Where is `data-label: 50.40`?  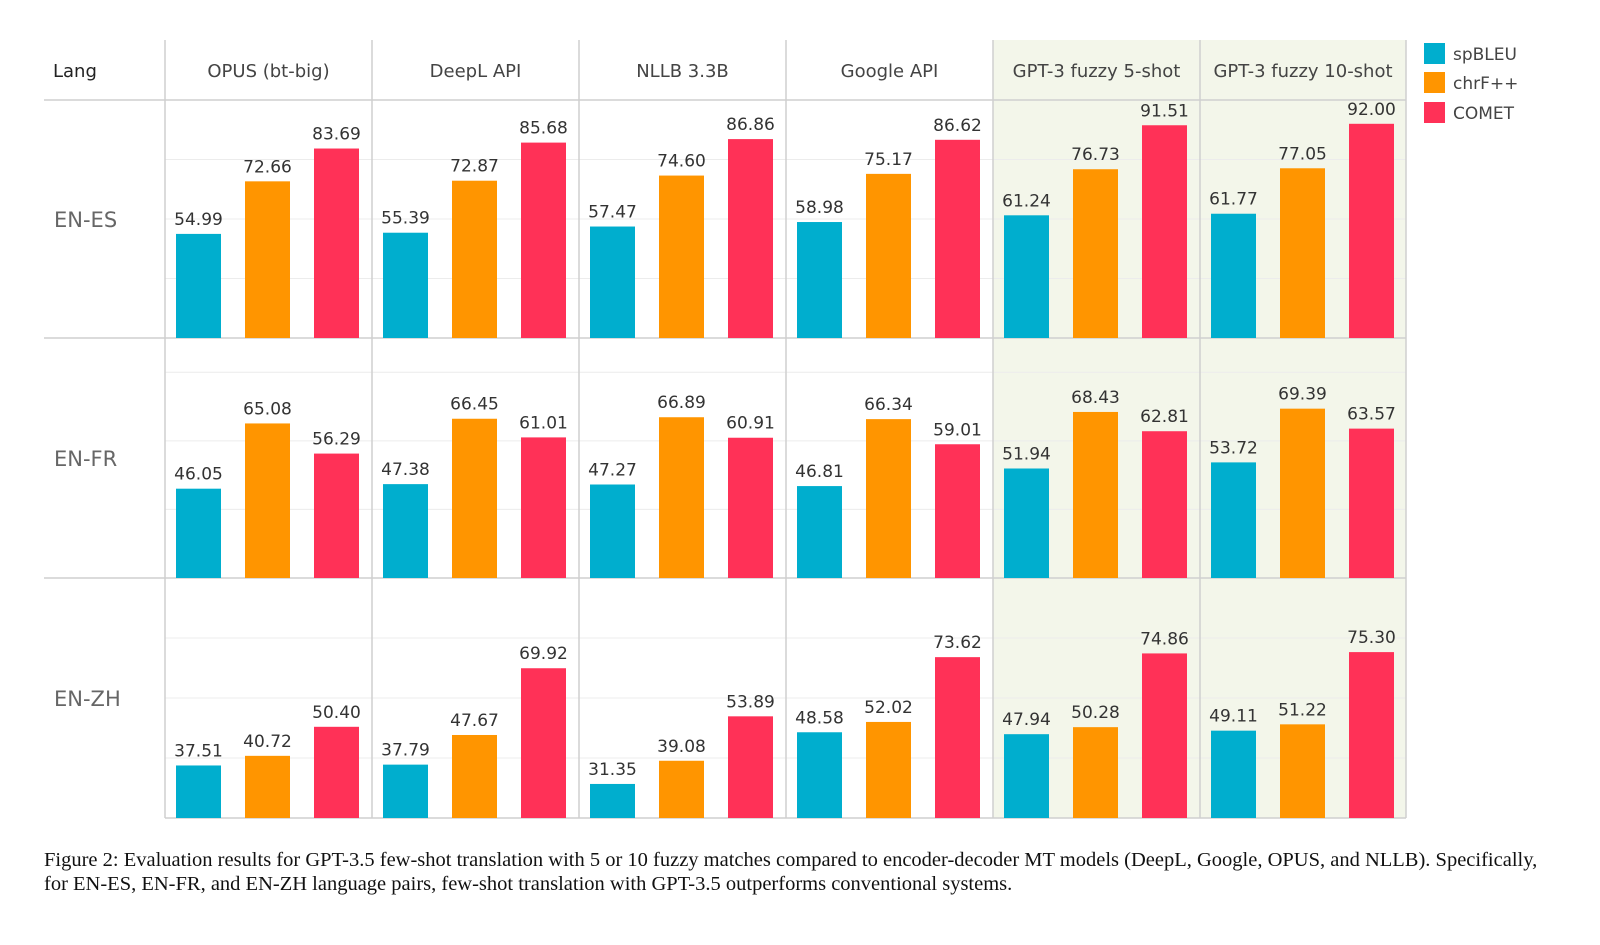 data-label: 50.40 is located at coordinates (336, 713).